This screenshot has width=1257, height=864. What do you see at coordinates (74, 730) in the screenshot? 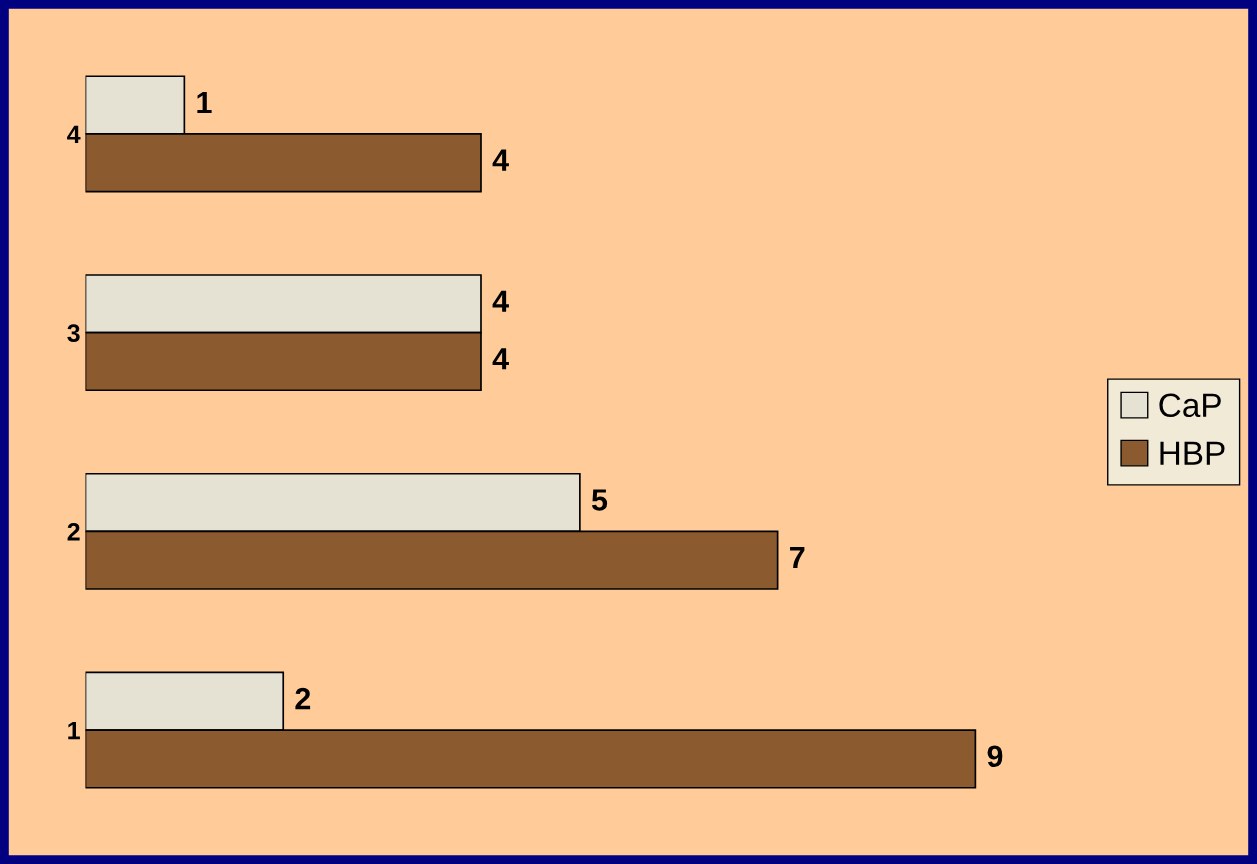
I see `y-tick-label: 1` at bounding box center [74, 730].